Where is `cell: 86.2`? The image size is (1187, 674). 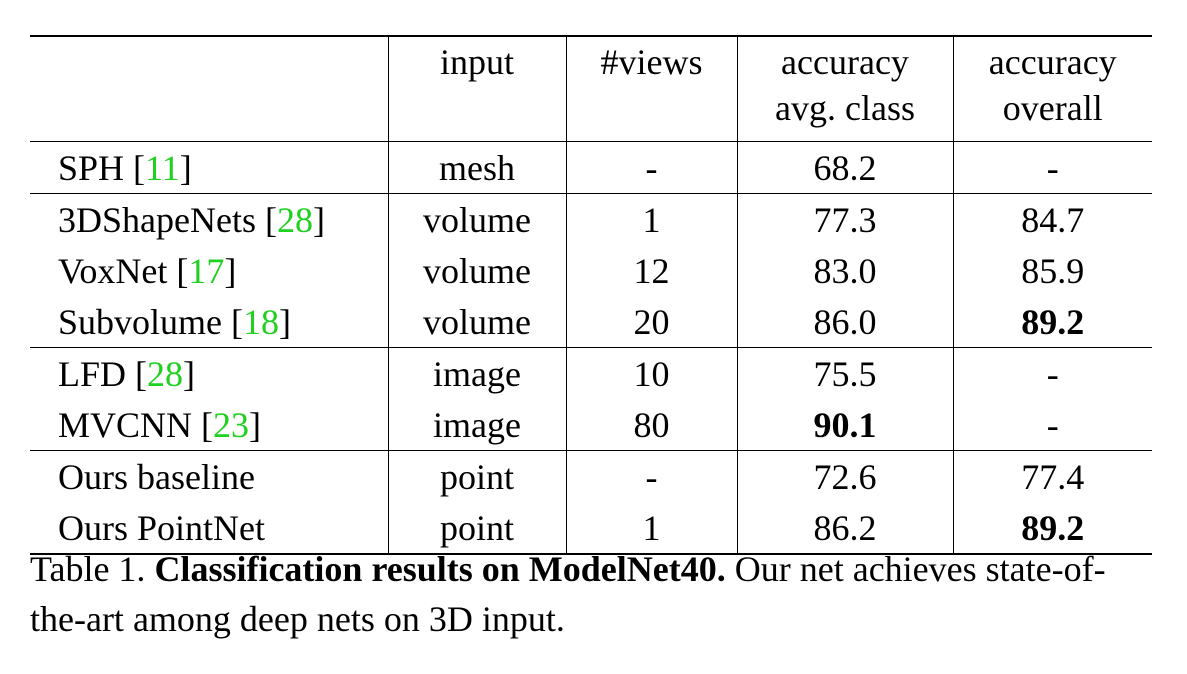 cell: 86.2 is located at coordinates (844, 528).